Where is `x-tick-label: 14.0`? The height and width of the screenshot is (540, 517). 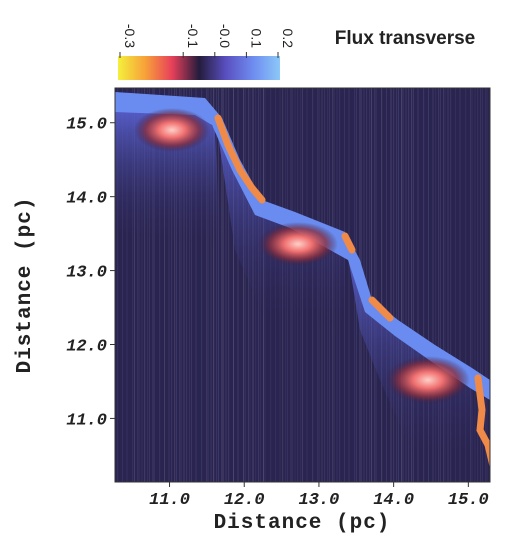
x-tick-label: 14.0 is located at coordinates (393, 500).